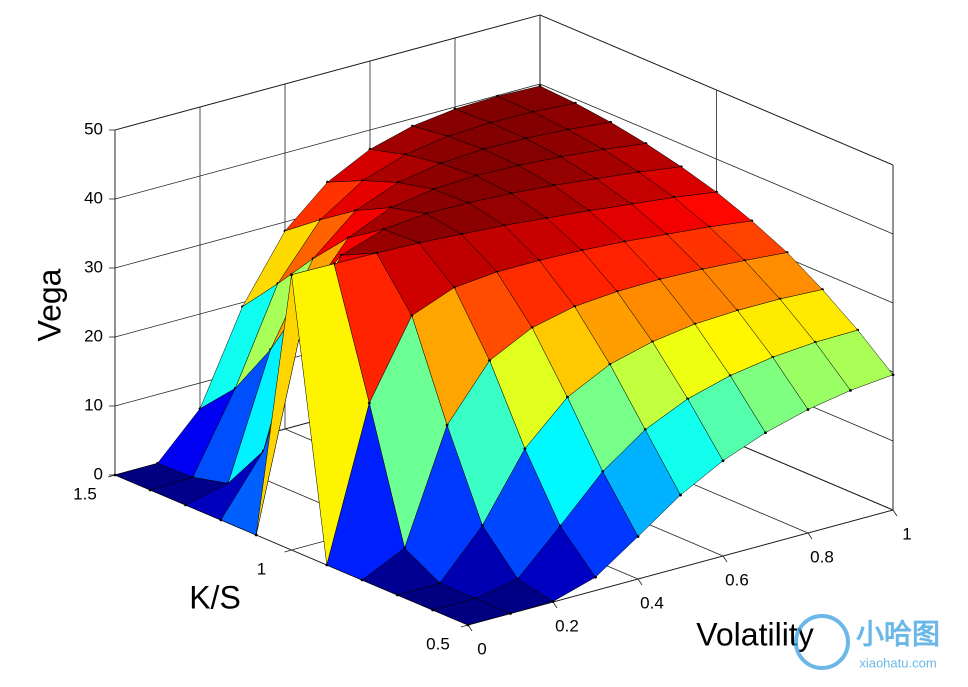 The height and width of the screenshot is (687, 968). What do you see at coordinates (93, 197) in the screenshot?
I see `z-tick-label: 40` at bounding box center [93, 197].